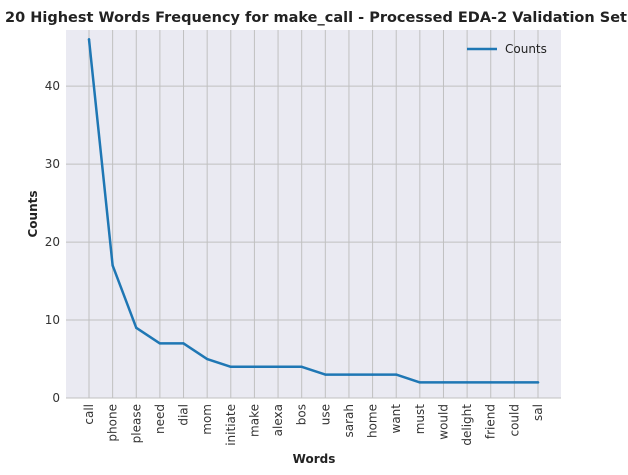 This screenshot has width=628, height=475. Describe the element at coordinates (538, 412) in the screenshot. I see `x-tick-label: sal` at that location.